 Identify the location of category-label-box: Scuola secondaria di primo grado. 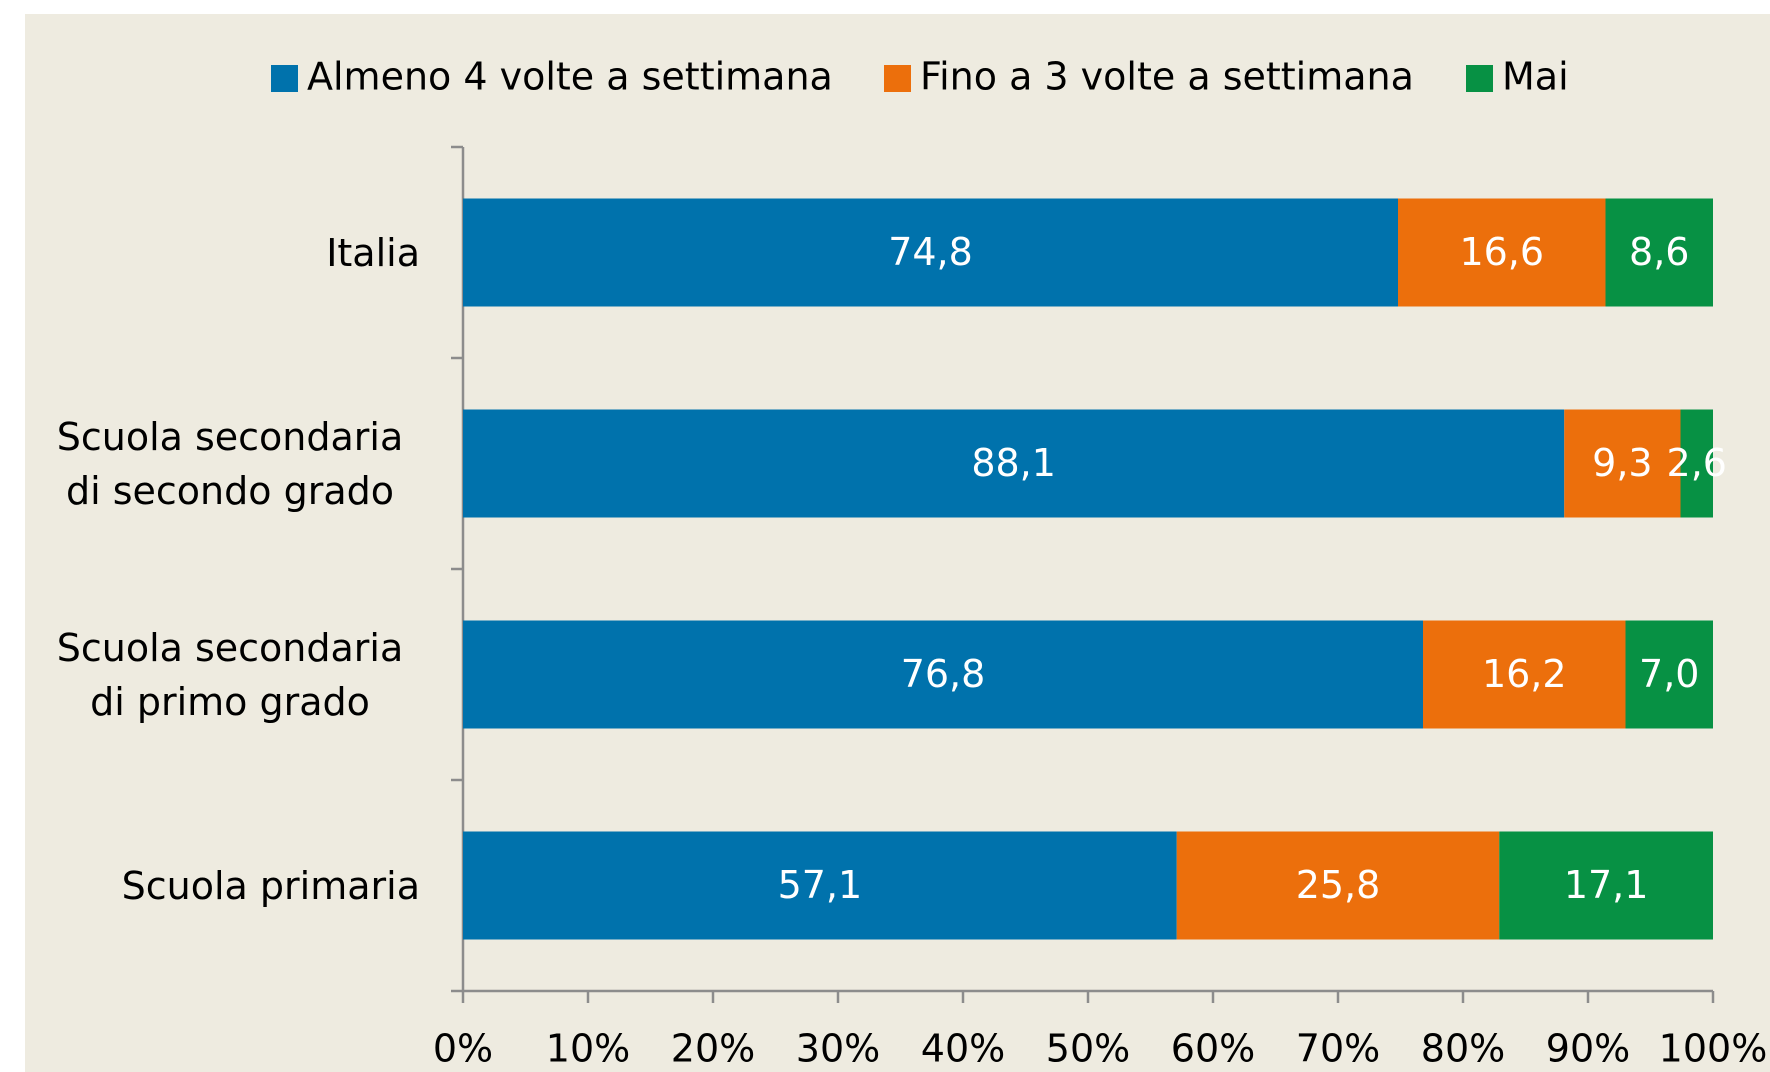
(220, 675).